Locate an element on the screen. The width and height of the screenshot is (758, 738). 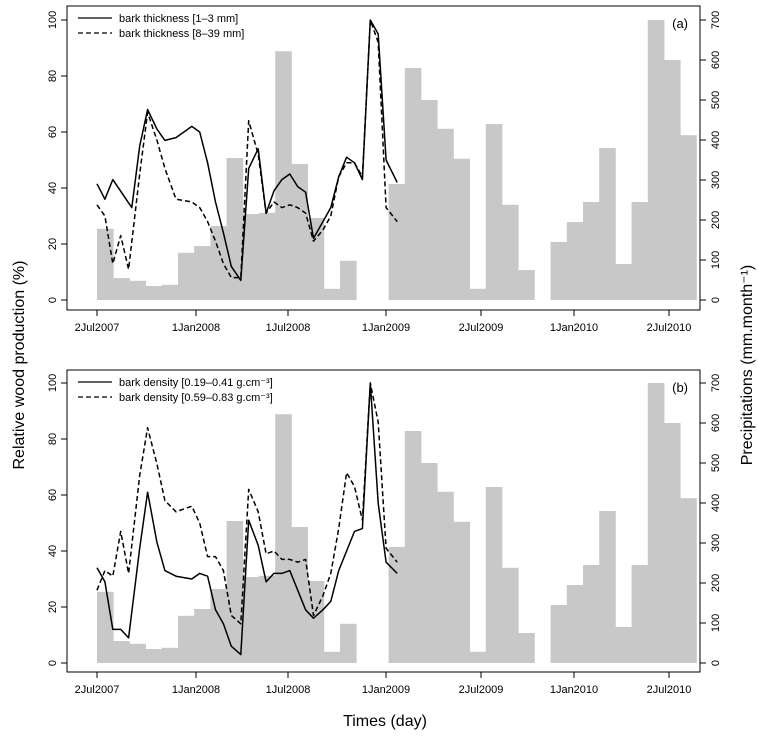
left-tick-label: 40 is located at coordinates (53, 551).